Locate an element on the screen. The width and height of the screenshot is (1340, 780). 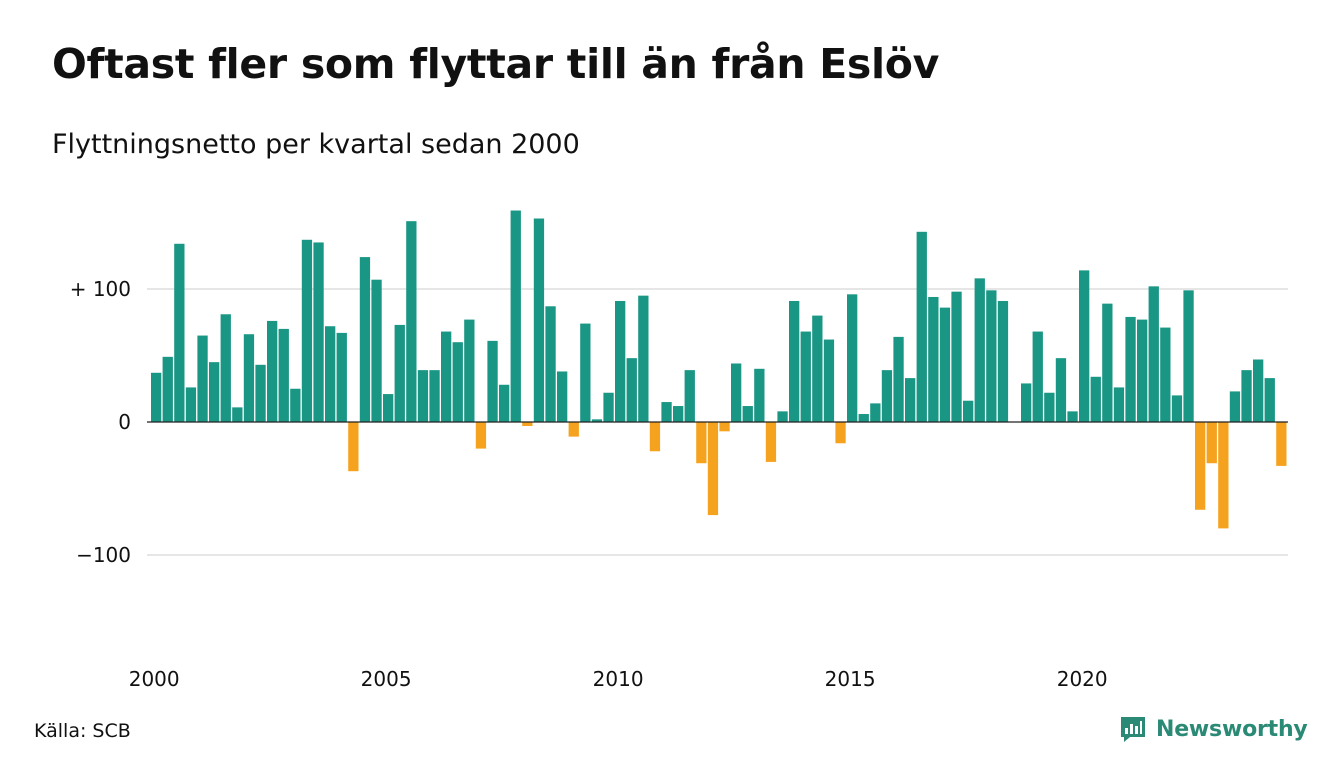
x-axis-labels: 2000 2005 2010 2015 2020 is located at coordinates (618, 679).